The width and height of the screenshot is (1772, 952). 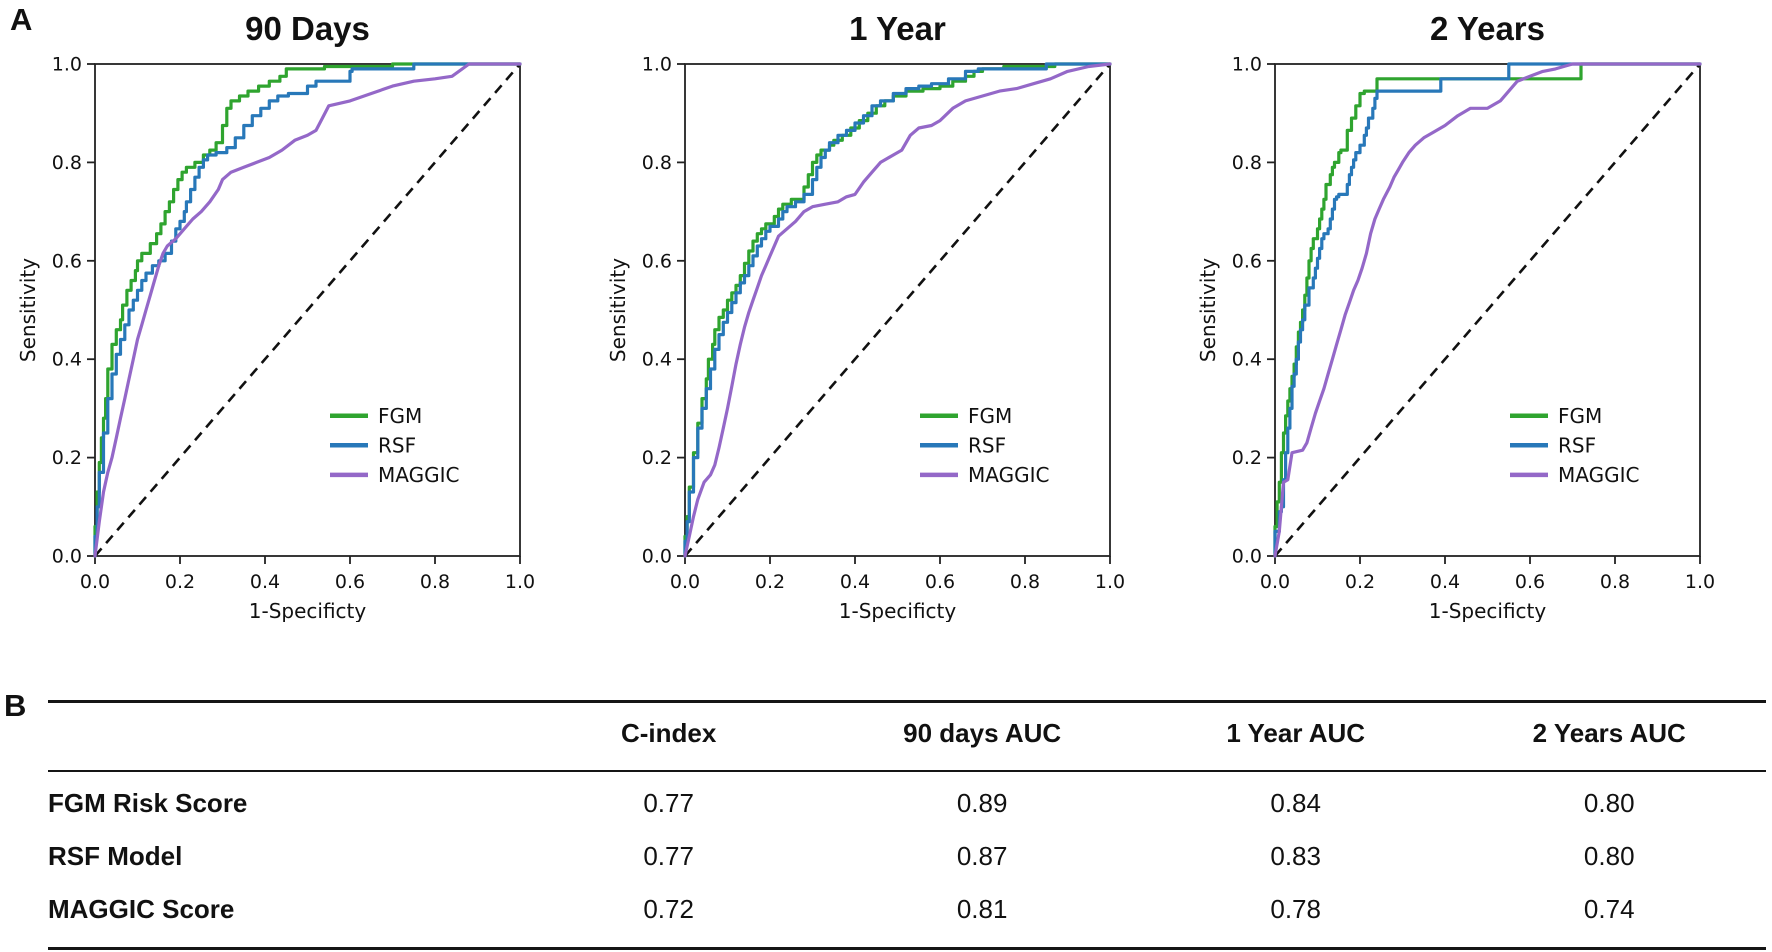 What do you see at coordinates (907, 856) in the screenshot?
I see `table-row-rsf: RSF Model 0.77 0.87 0.83 0.80` at bounding box center [907, 856].